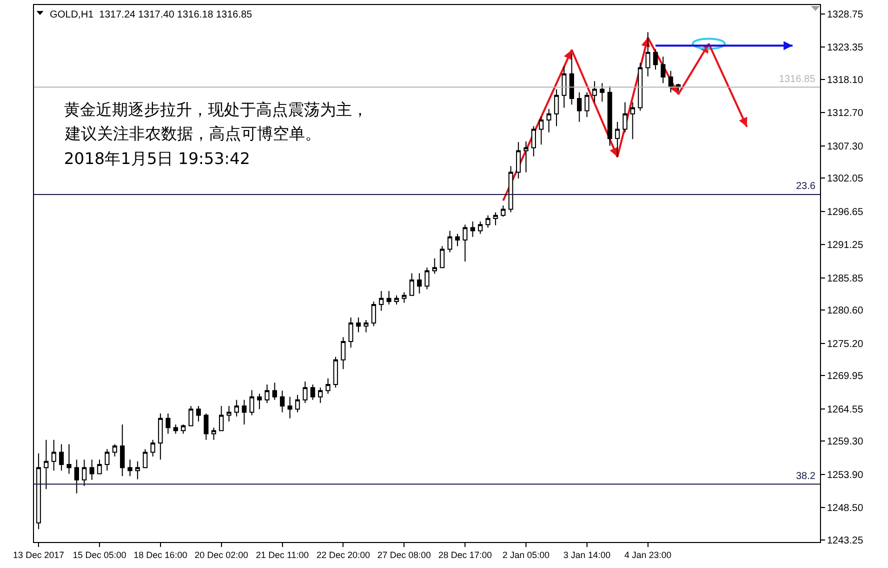 The height and width of the screenshot is (568, 888). I want to click on y-tick-label: 1280.60, so click(845, 311).